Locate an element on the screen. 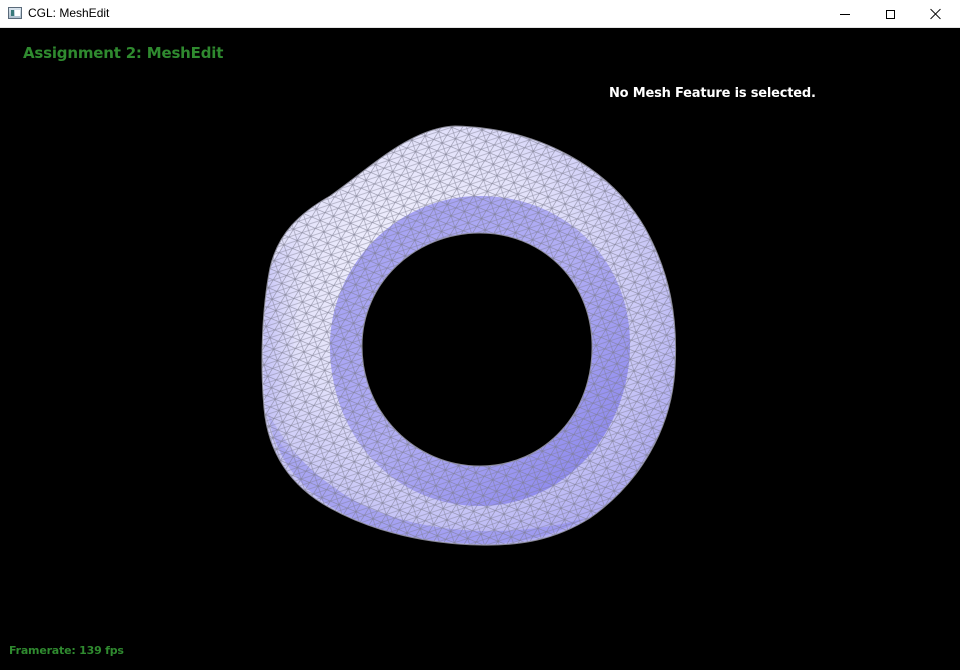 This screenshot has height=670, width=960. close-icon is located at coordinates (936, 14).